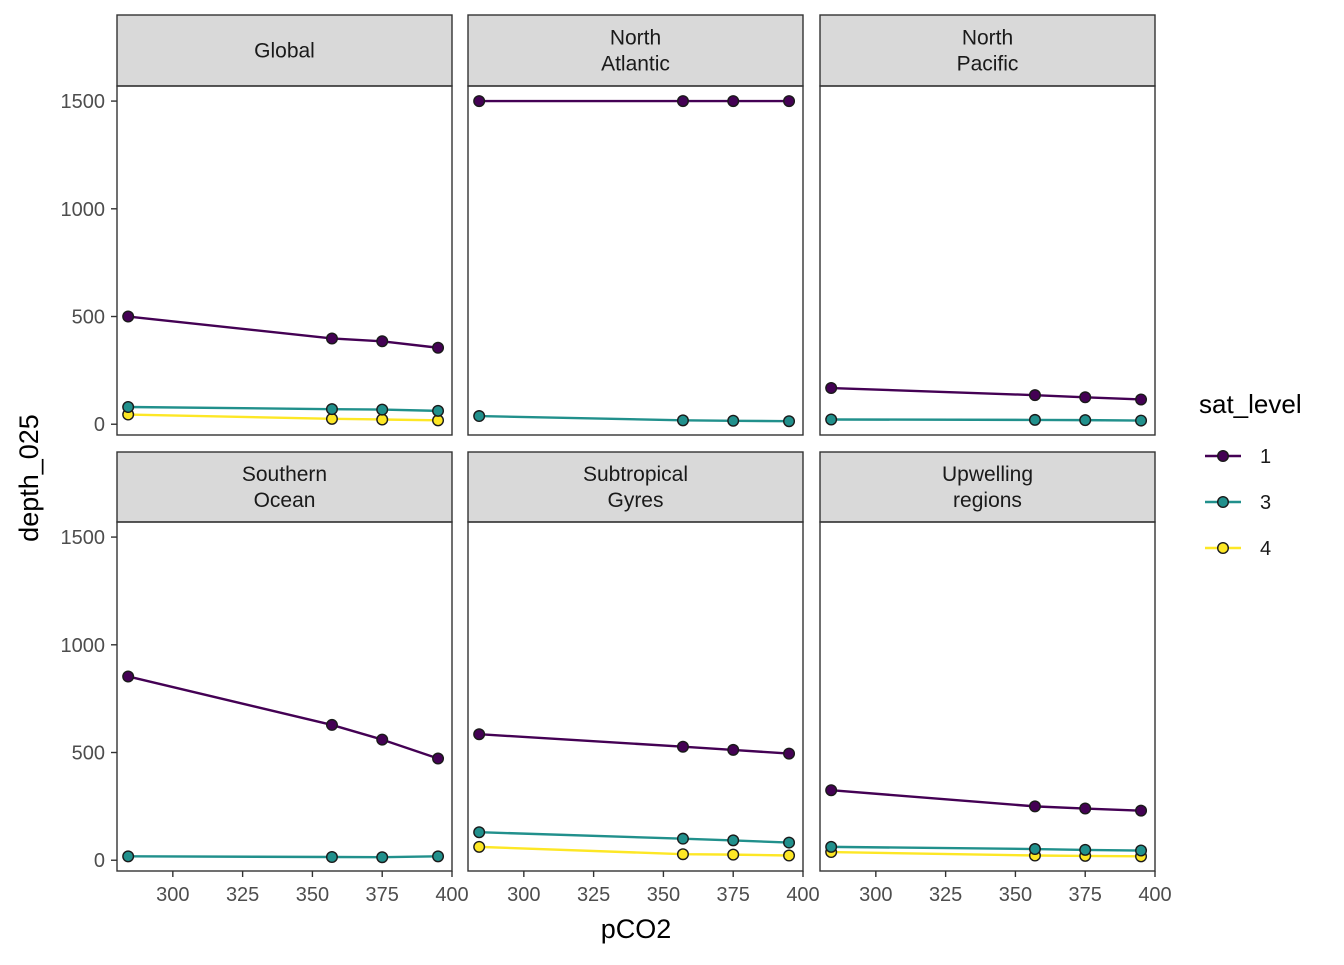  I want to click on legend: sat_level 1 3 4, so click(1250, 474).